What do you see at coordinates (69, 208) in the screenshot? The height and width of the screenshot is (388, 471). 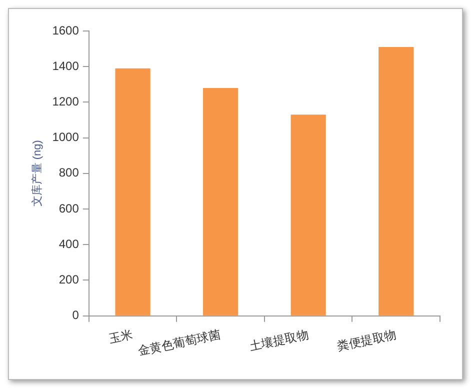 I see `y-tick-label: 600` at bounding box center [69, 208].